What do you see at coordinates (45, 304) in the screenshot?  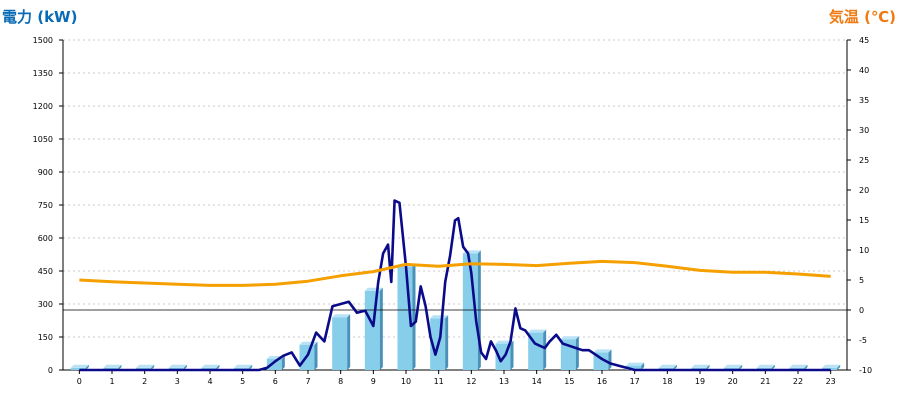 I see `y-left-tick-label: 300` at bounding box center [45, 304].